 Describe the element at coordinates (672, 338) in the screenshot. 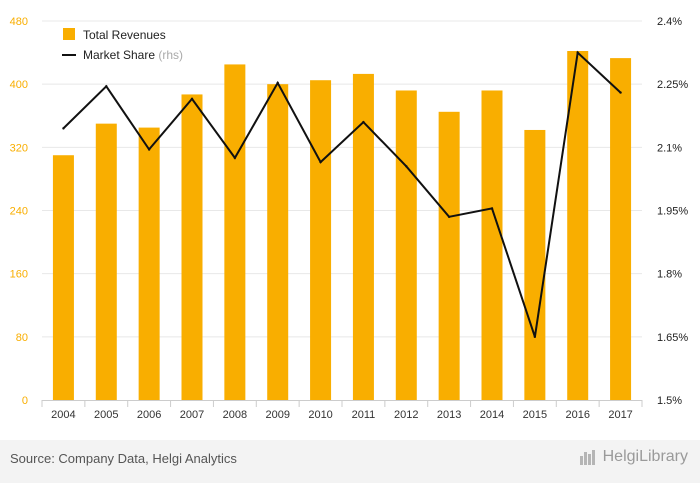

I see `right-axis-tick-label: 1.65%` at that location.